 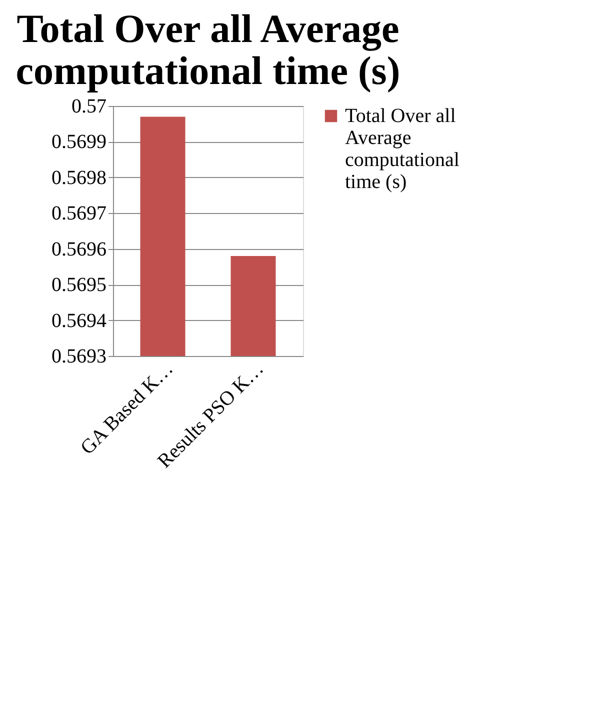 I want to click on legend-label: Total Over all Average computational time (s), so click(x=402, y=149).